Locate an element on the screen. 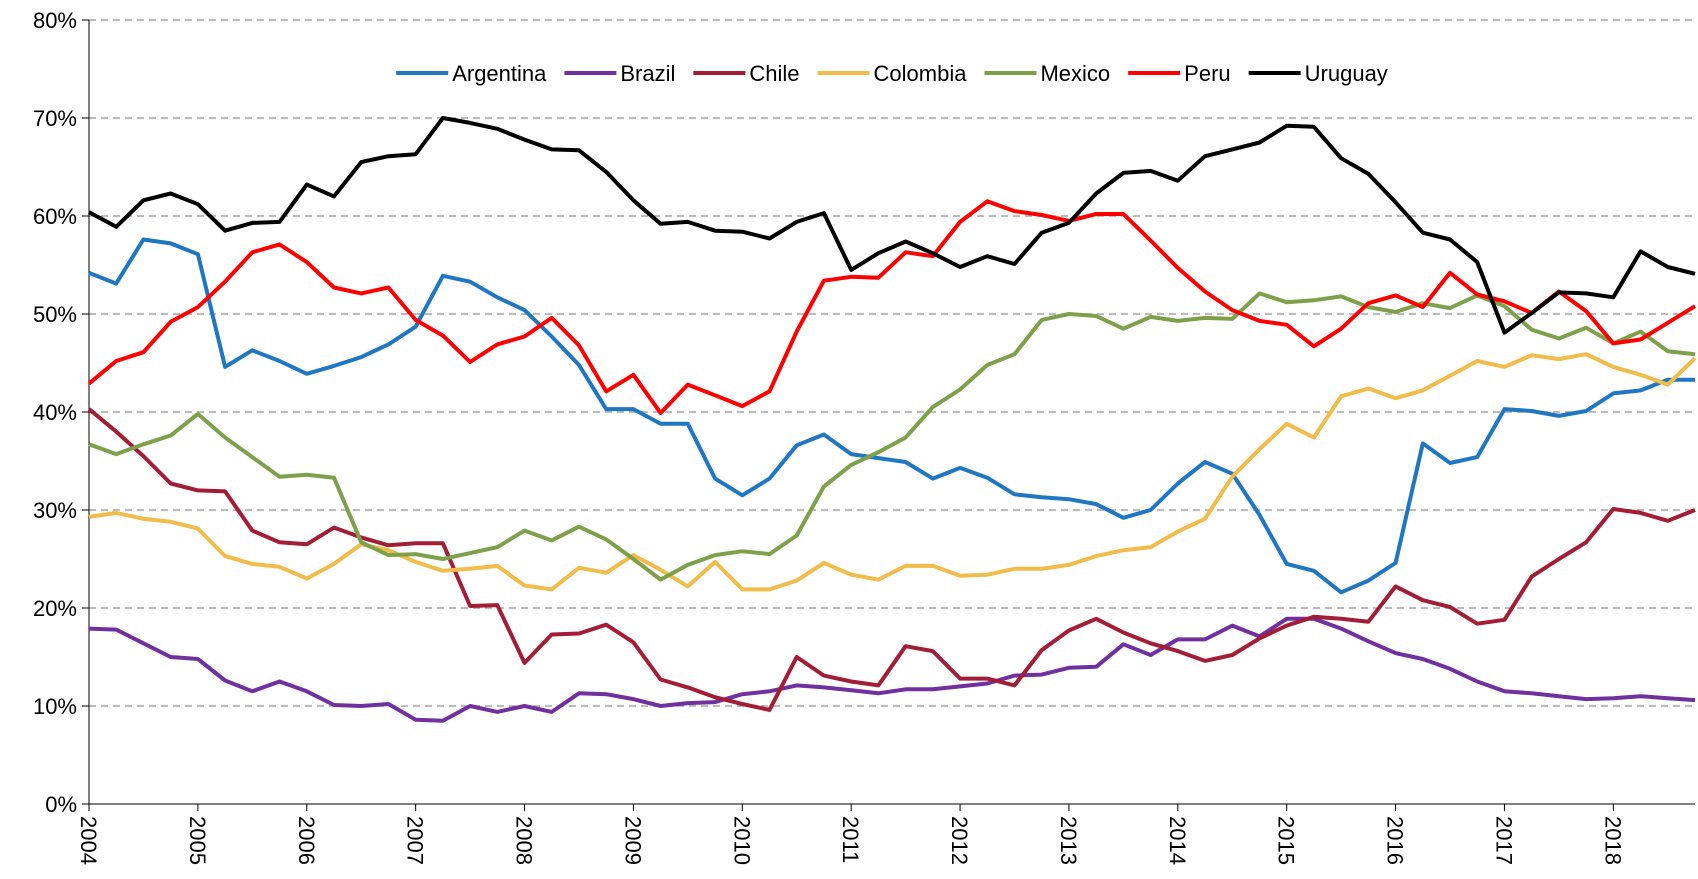 The height and width of the screenshot is (879, 1698). y-tick-label: 0% is located at coordinates (61, 804).